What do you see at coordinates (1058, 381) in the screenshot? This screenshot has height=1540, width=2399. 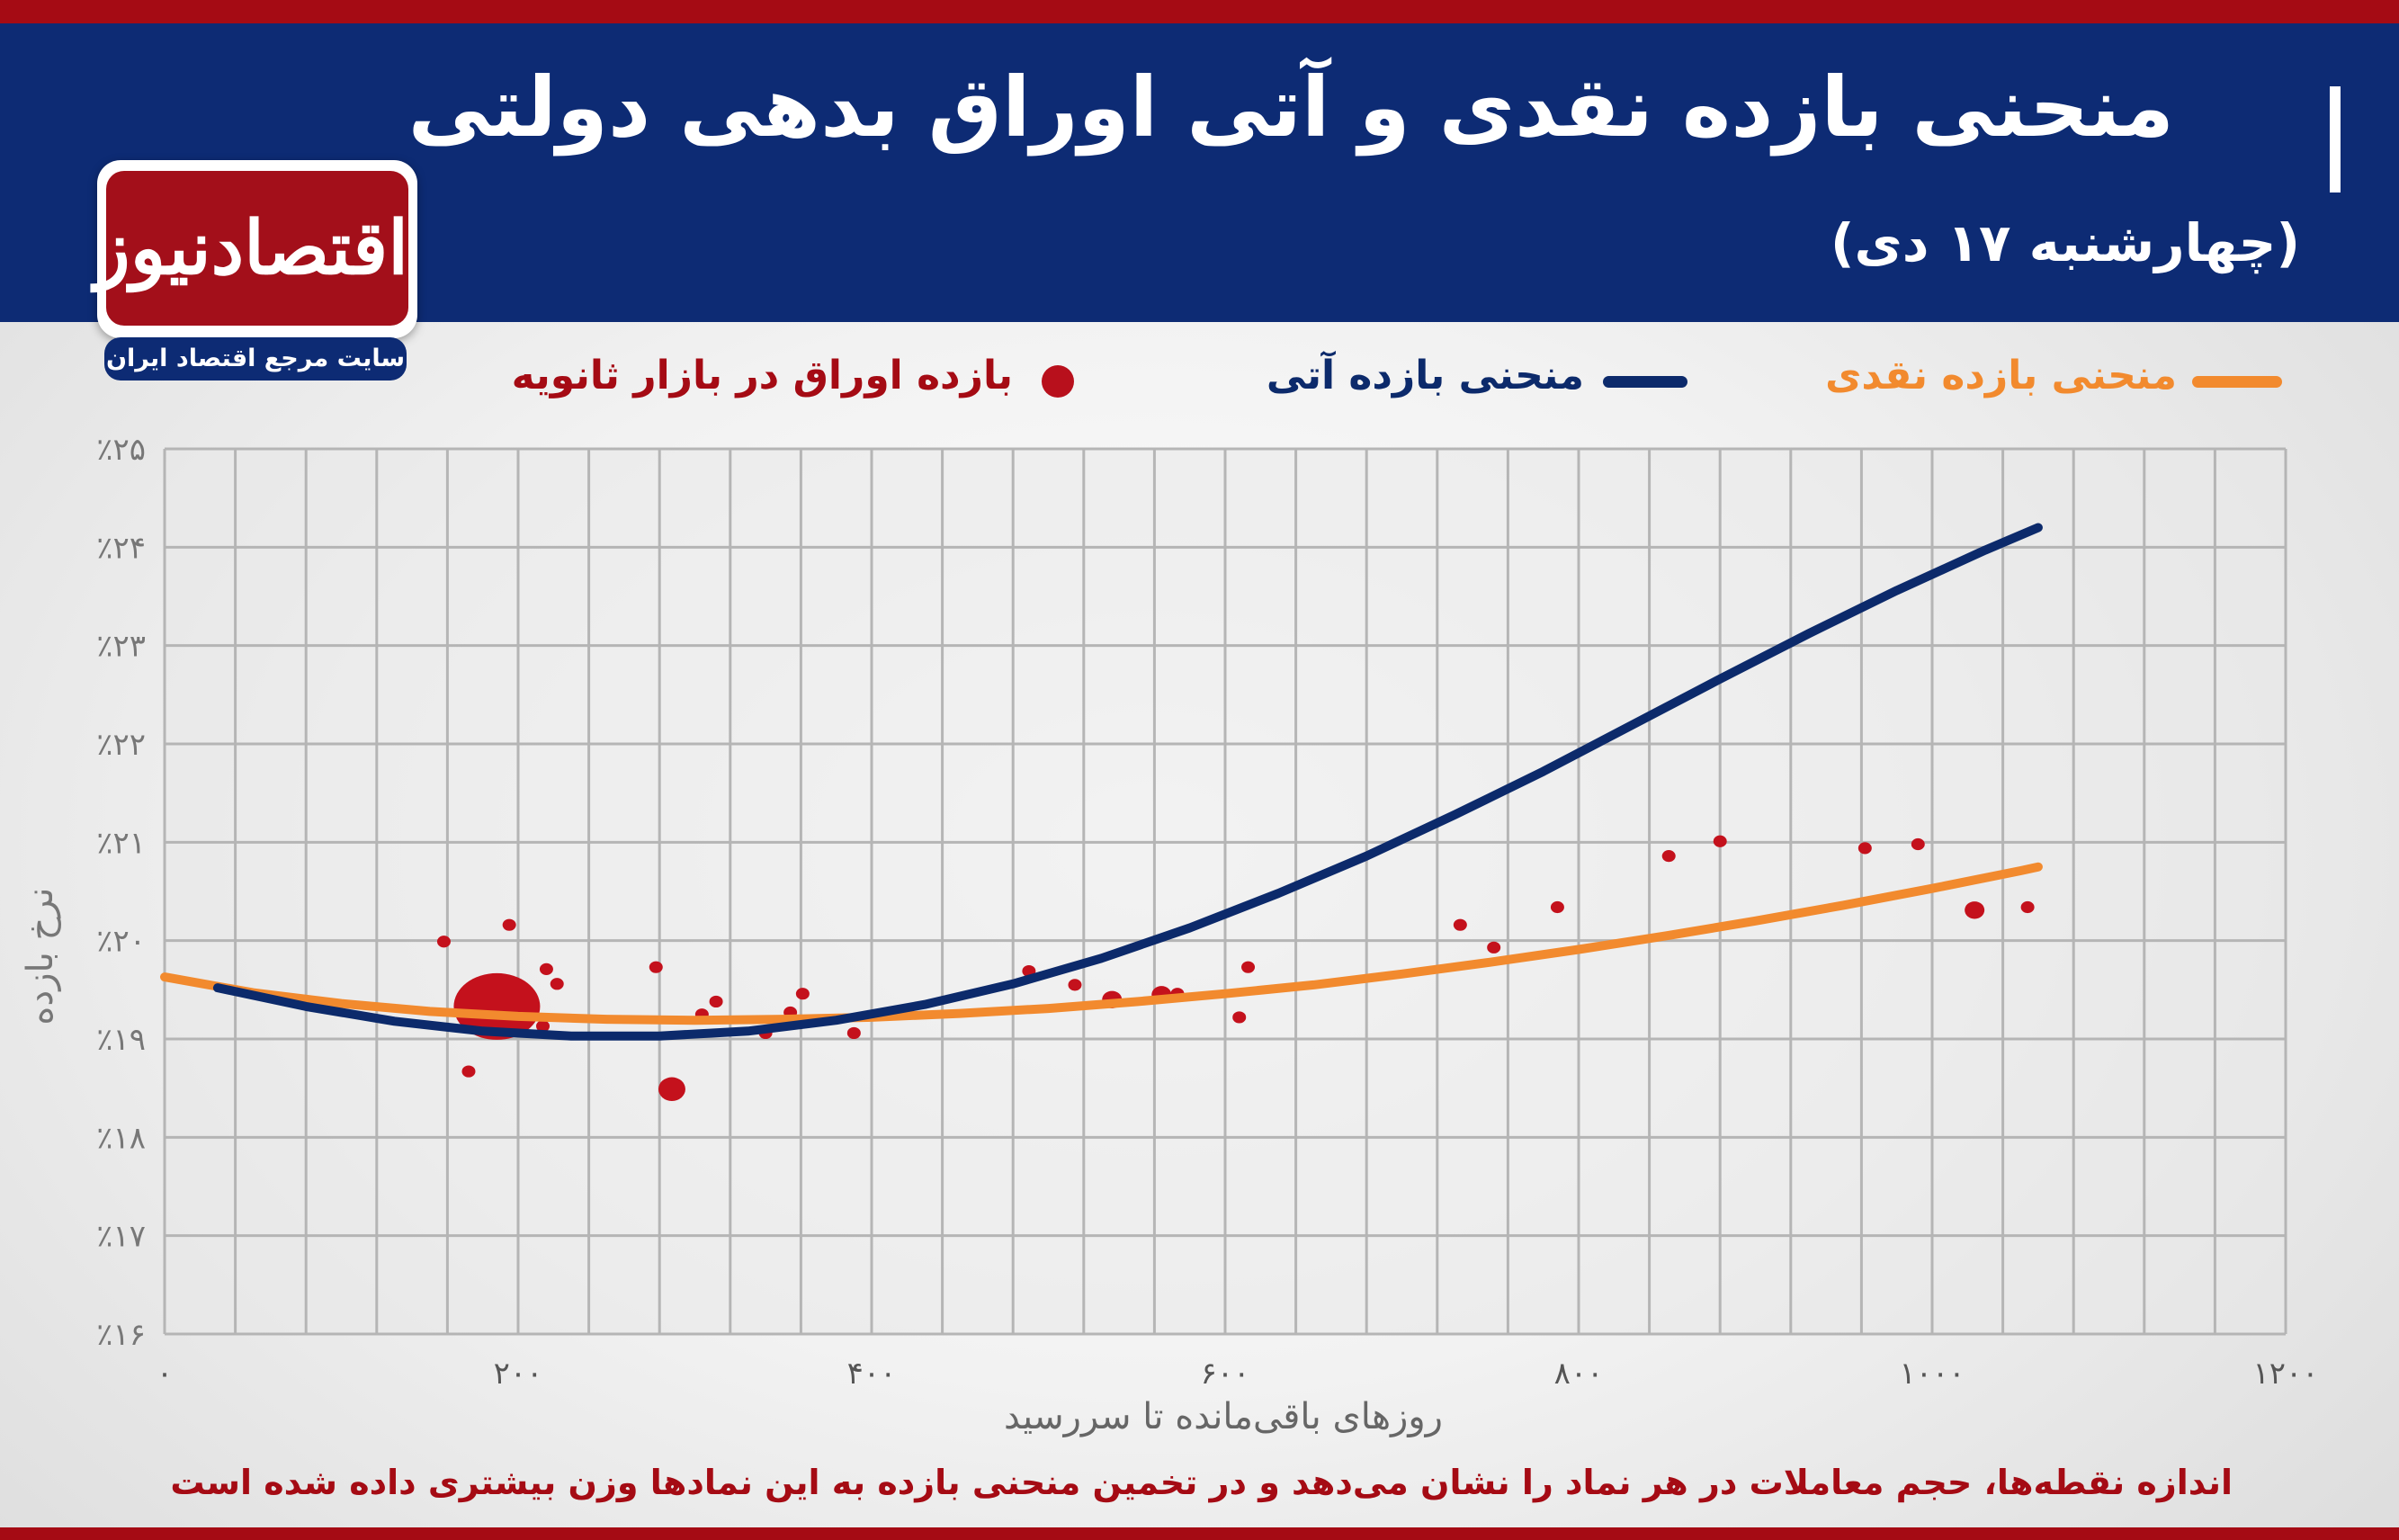 I see `legend-points-swatch` at bounding box center [1058, 381].